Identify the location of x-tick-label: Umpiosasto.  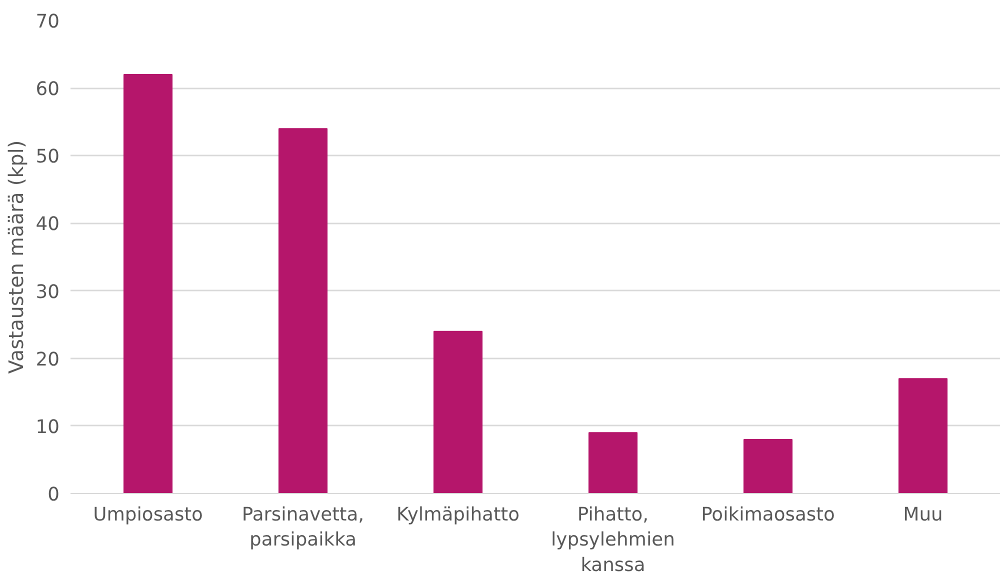
(148, 515).